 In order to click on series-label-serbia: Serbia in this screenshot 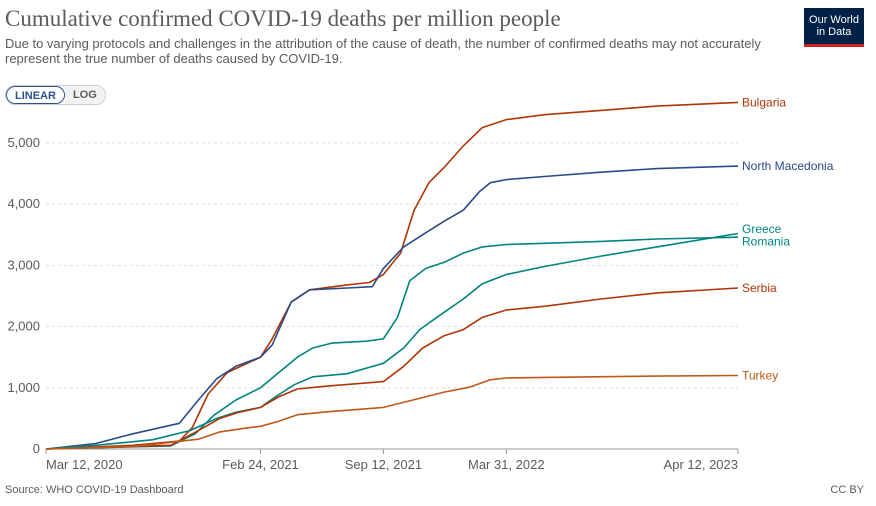, I will do `click(759, 288)`.